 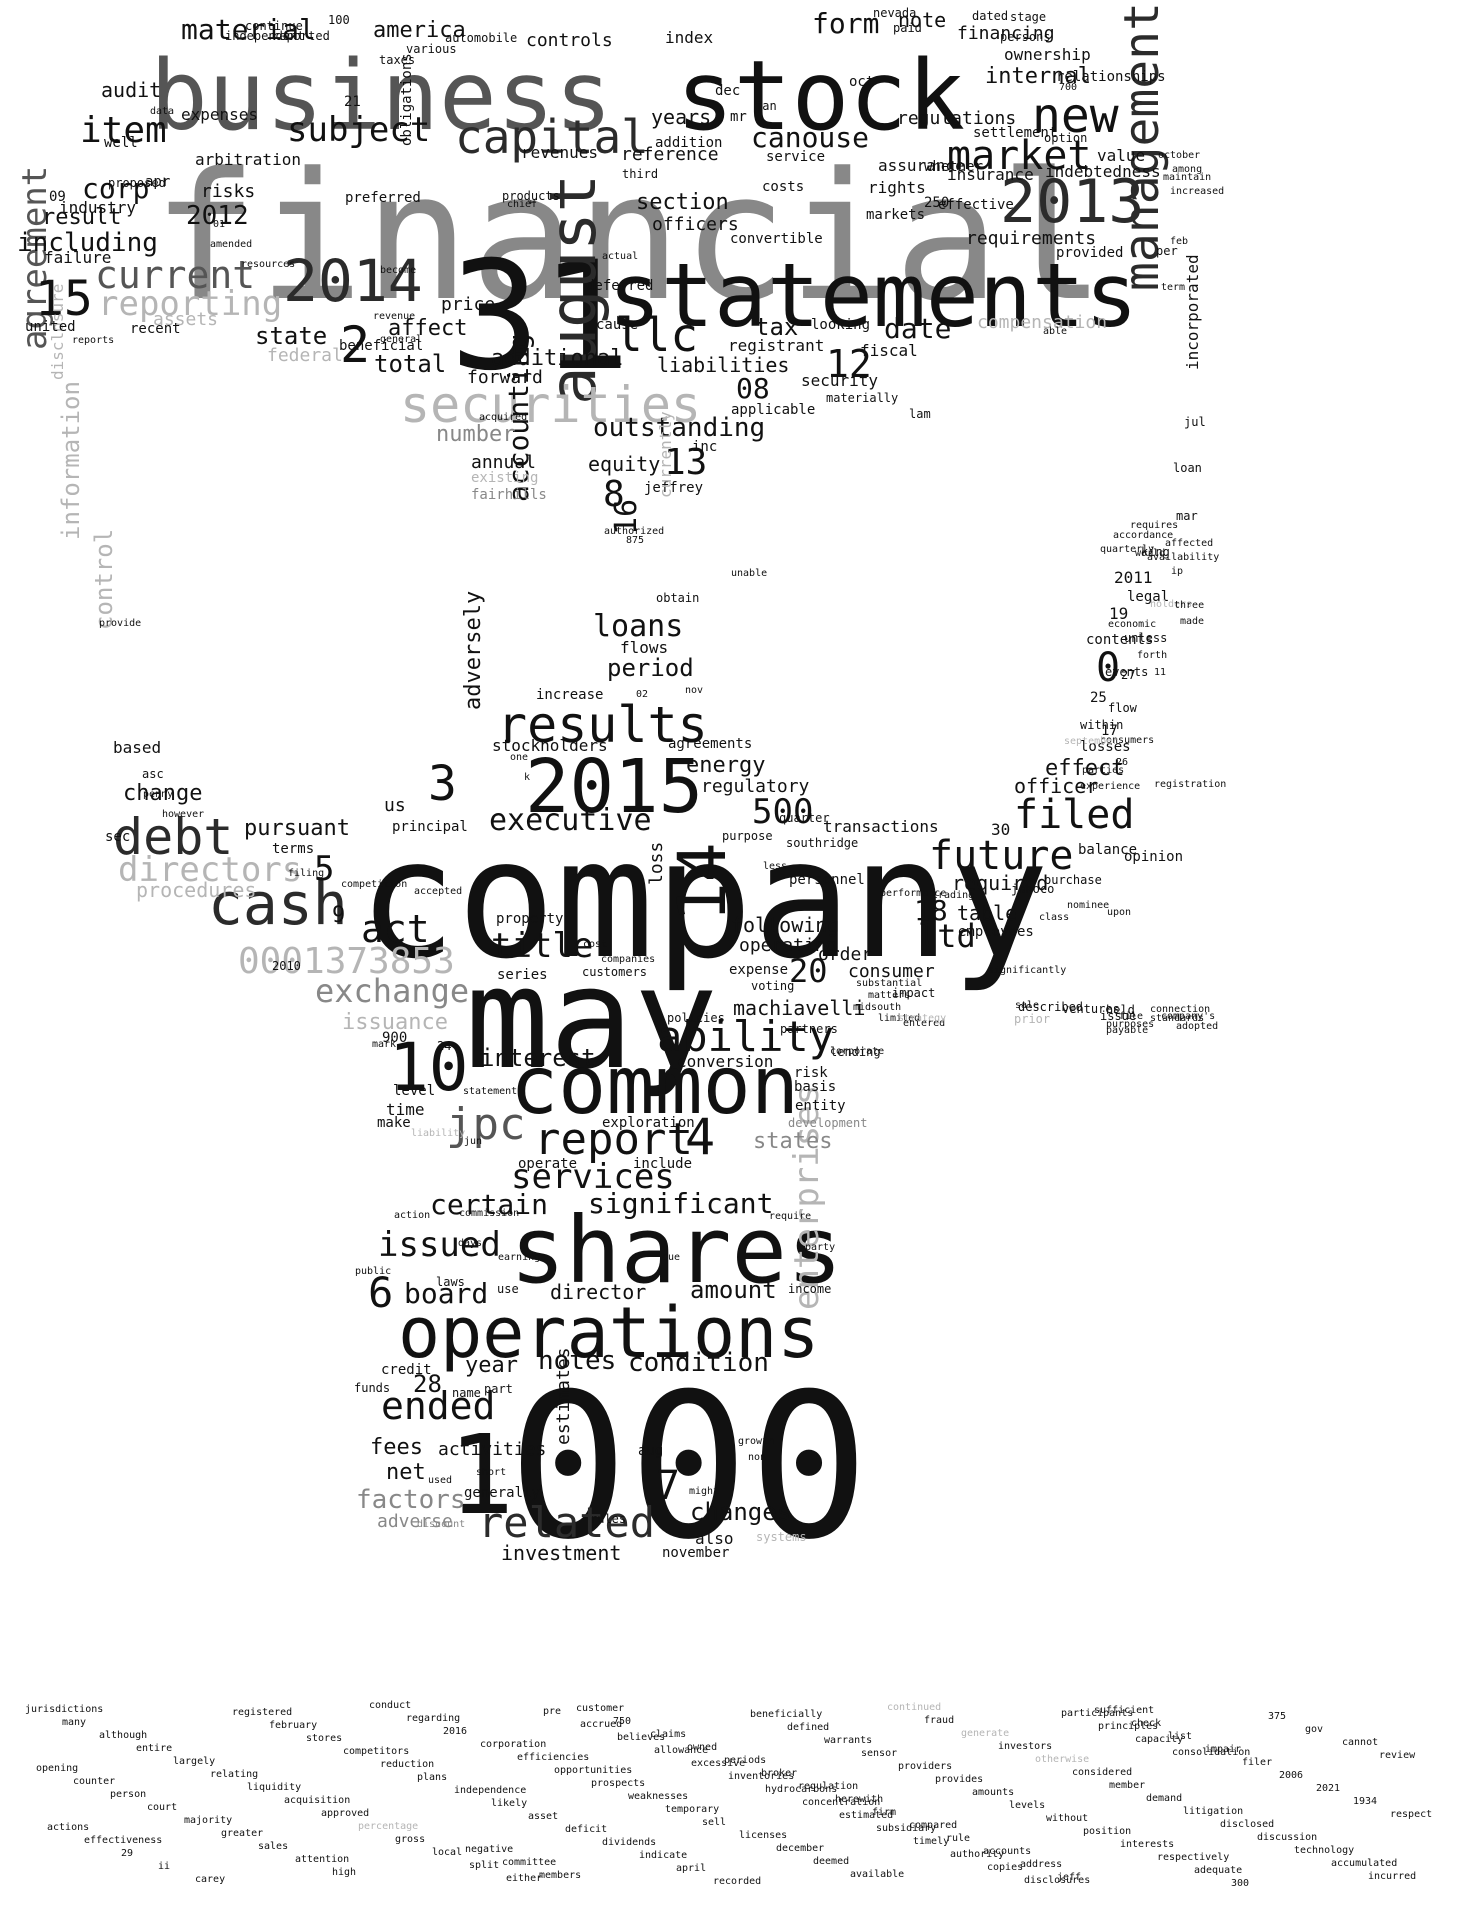 What do you see at coordinates (681, 1750) in the screenshot?
I see `word-allowance: allowance` at bounding box center [681, 1750].